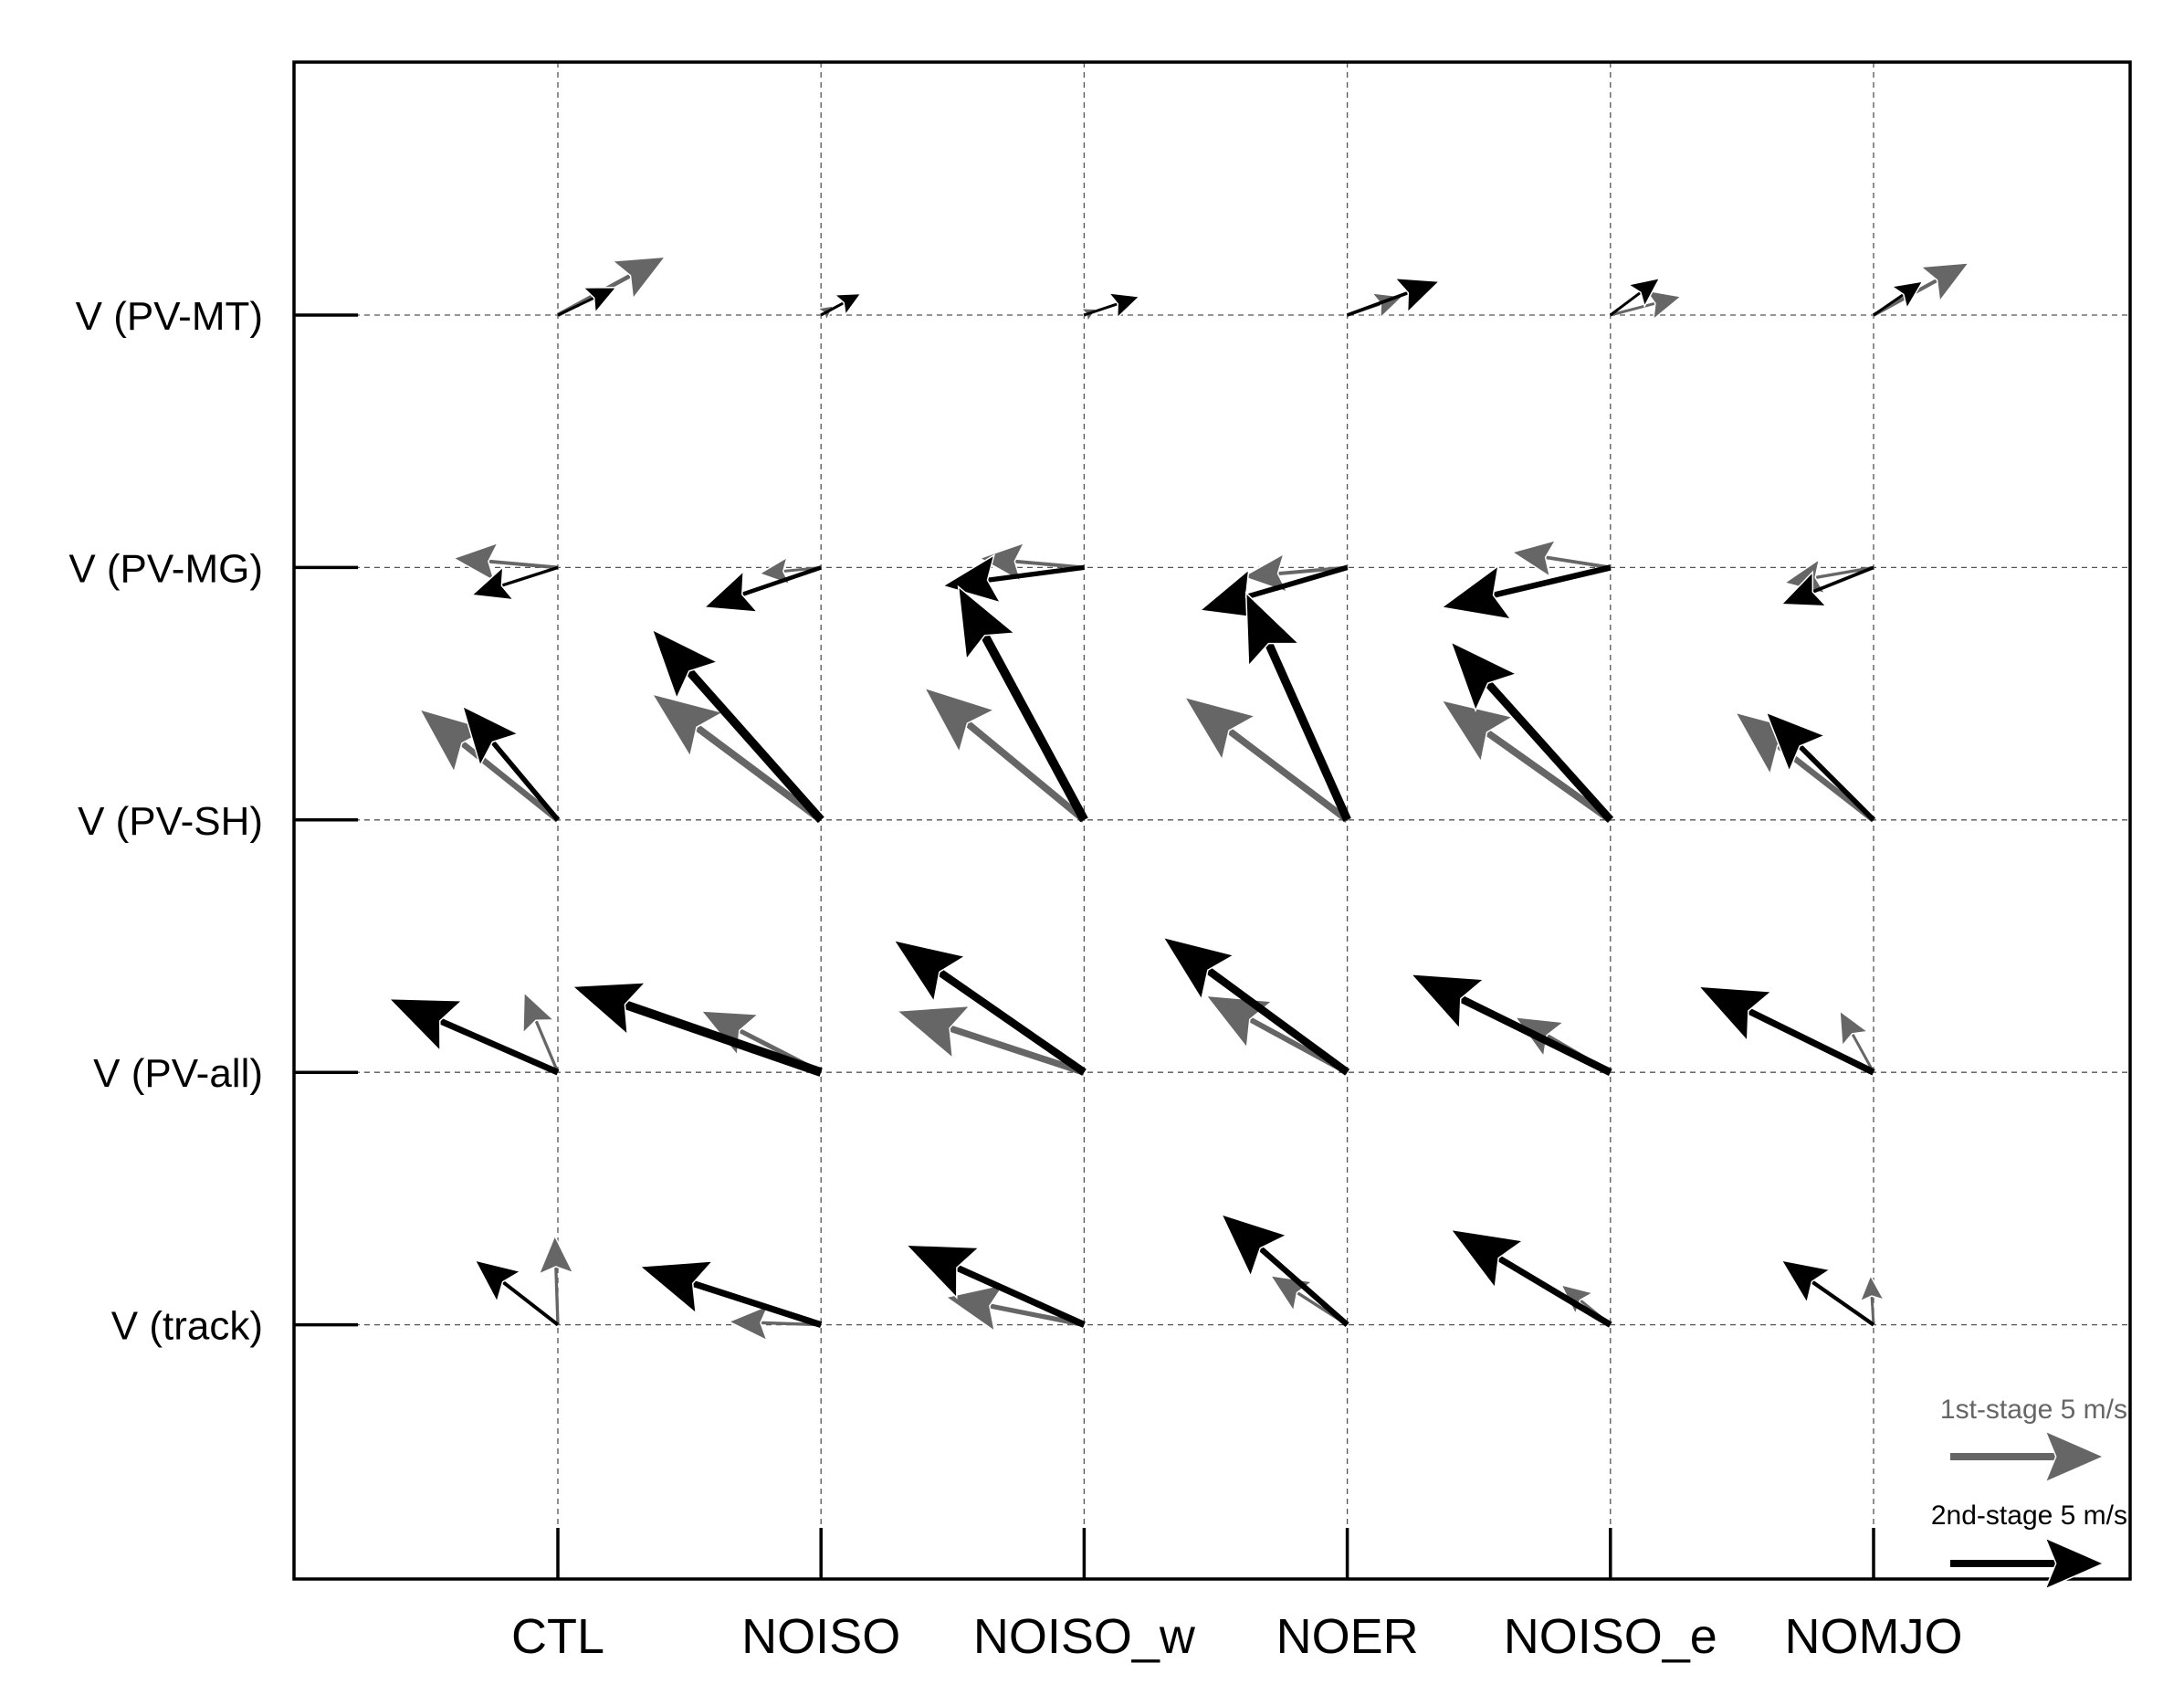 The height and width of the screenshot is (1695, 2184). What do you see at coordinates (2029, 1515) in the screenshot?
I see `legend-label-second-stage: 2nd-stage 5 m/s` at bounding box center [2029, 1515].